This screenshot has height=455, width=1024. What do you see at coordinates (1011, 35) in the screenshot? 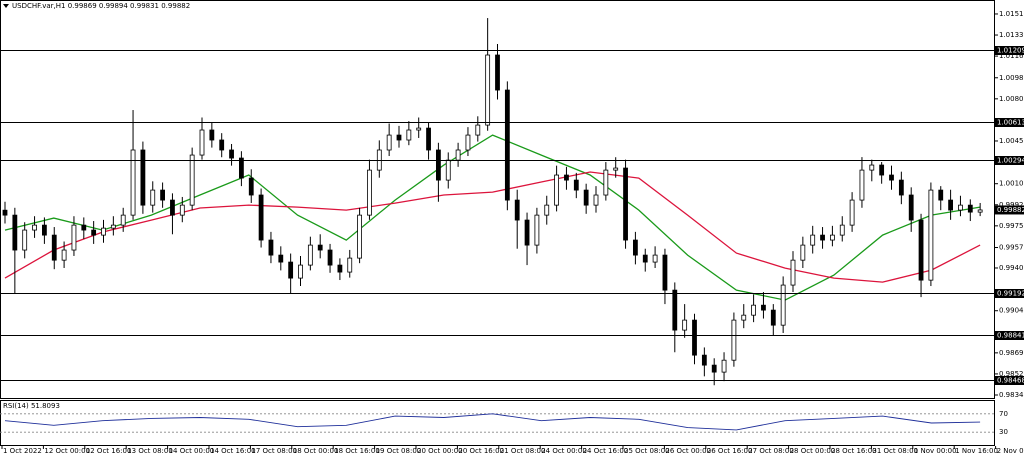
I see `y-tick-label: 1.01335` at bounding box center [1011, 35].